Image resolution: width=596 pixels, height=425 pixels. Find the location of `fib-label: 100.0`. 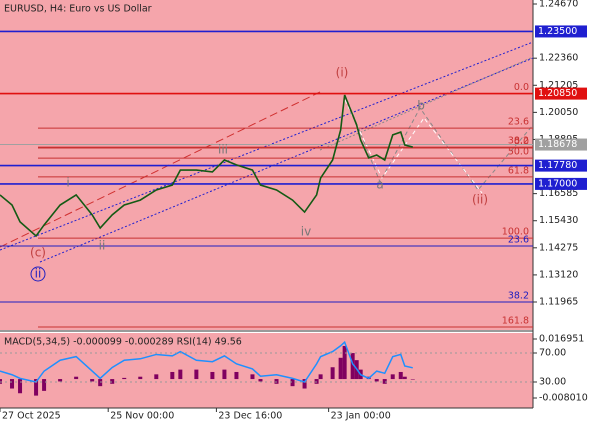

fib-label: 100.0 is located at coordinates (515, 232).